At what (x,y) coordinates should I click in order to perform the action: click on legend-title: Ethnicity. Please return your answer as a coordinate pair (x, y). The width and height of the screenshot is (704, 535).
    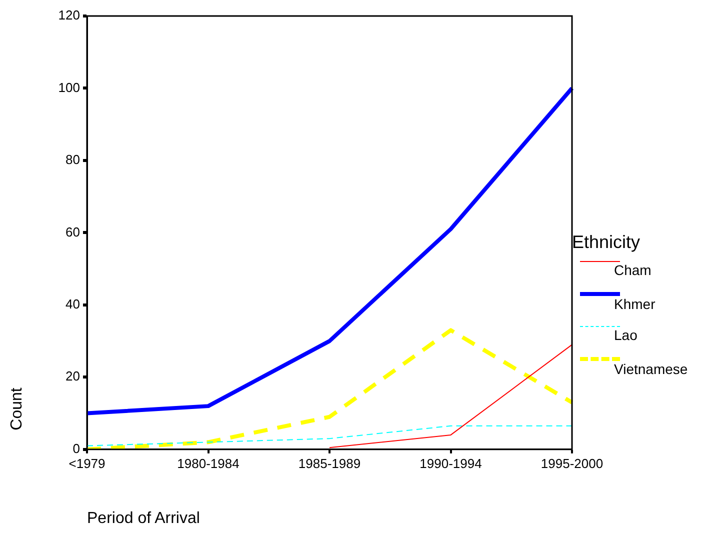
    Looking at the image, I should click on (607, 242).